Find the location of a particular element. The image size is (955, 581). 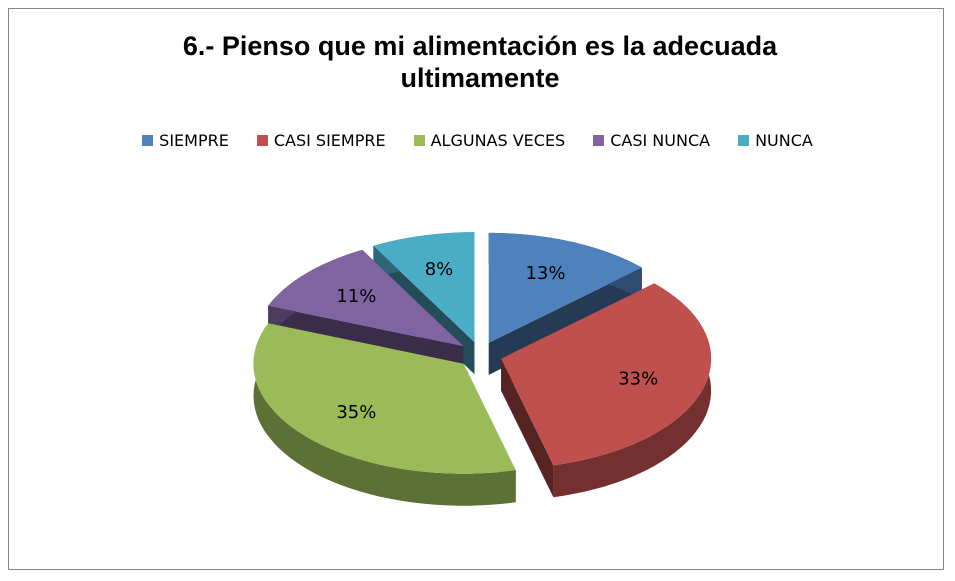

legend-item: CASI SIEMPRE is located at coordinates (321, 140).